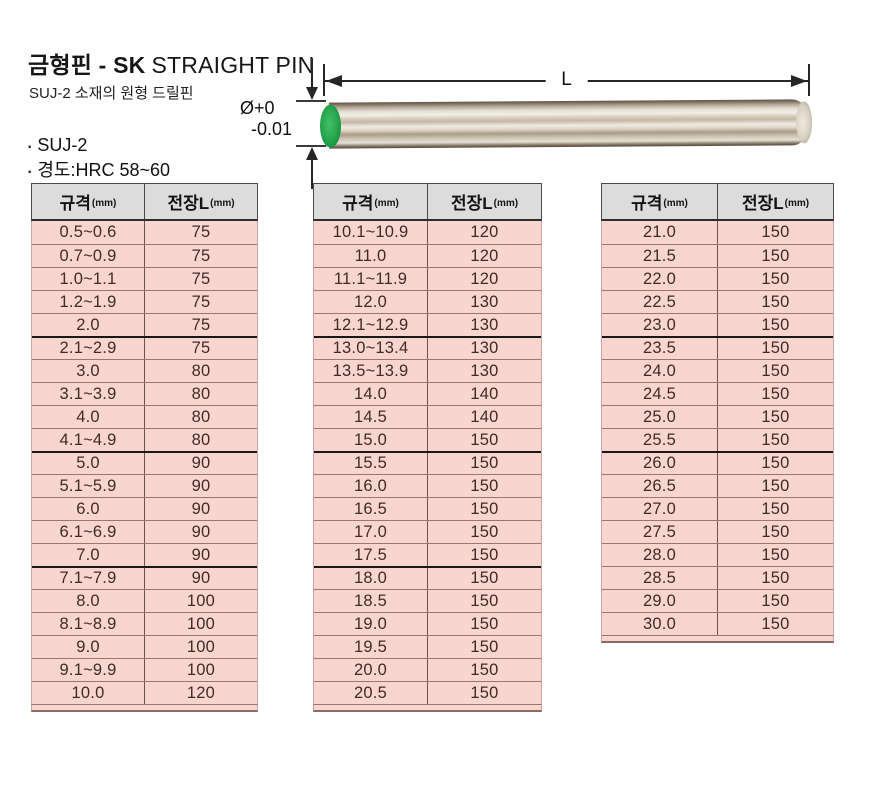 Image resolution: width=889 pixels, height=800 pixels. I want to click on table-row: 21.0 150, so click(717, 232).